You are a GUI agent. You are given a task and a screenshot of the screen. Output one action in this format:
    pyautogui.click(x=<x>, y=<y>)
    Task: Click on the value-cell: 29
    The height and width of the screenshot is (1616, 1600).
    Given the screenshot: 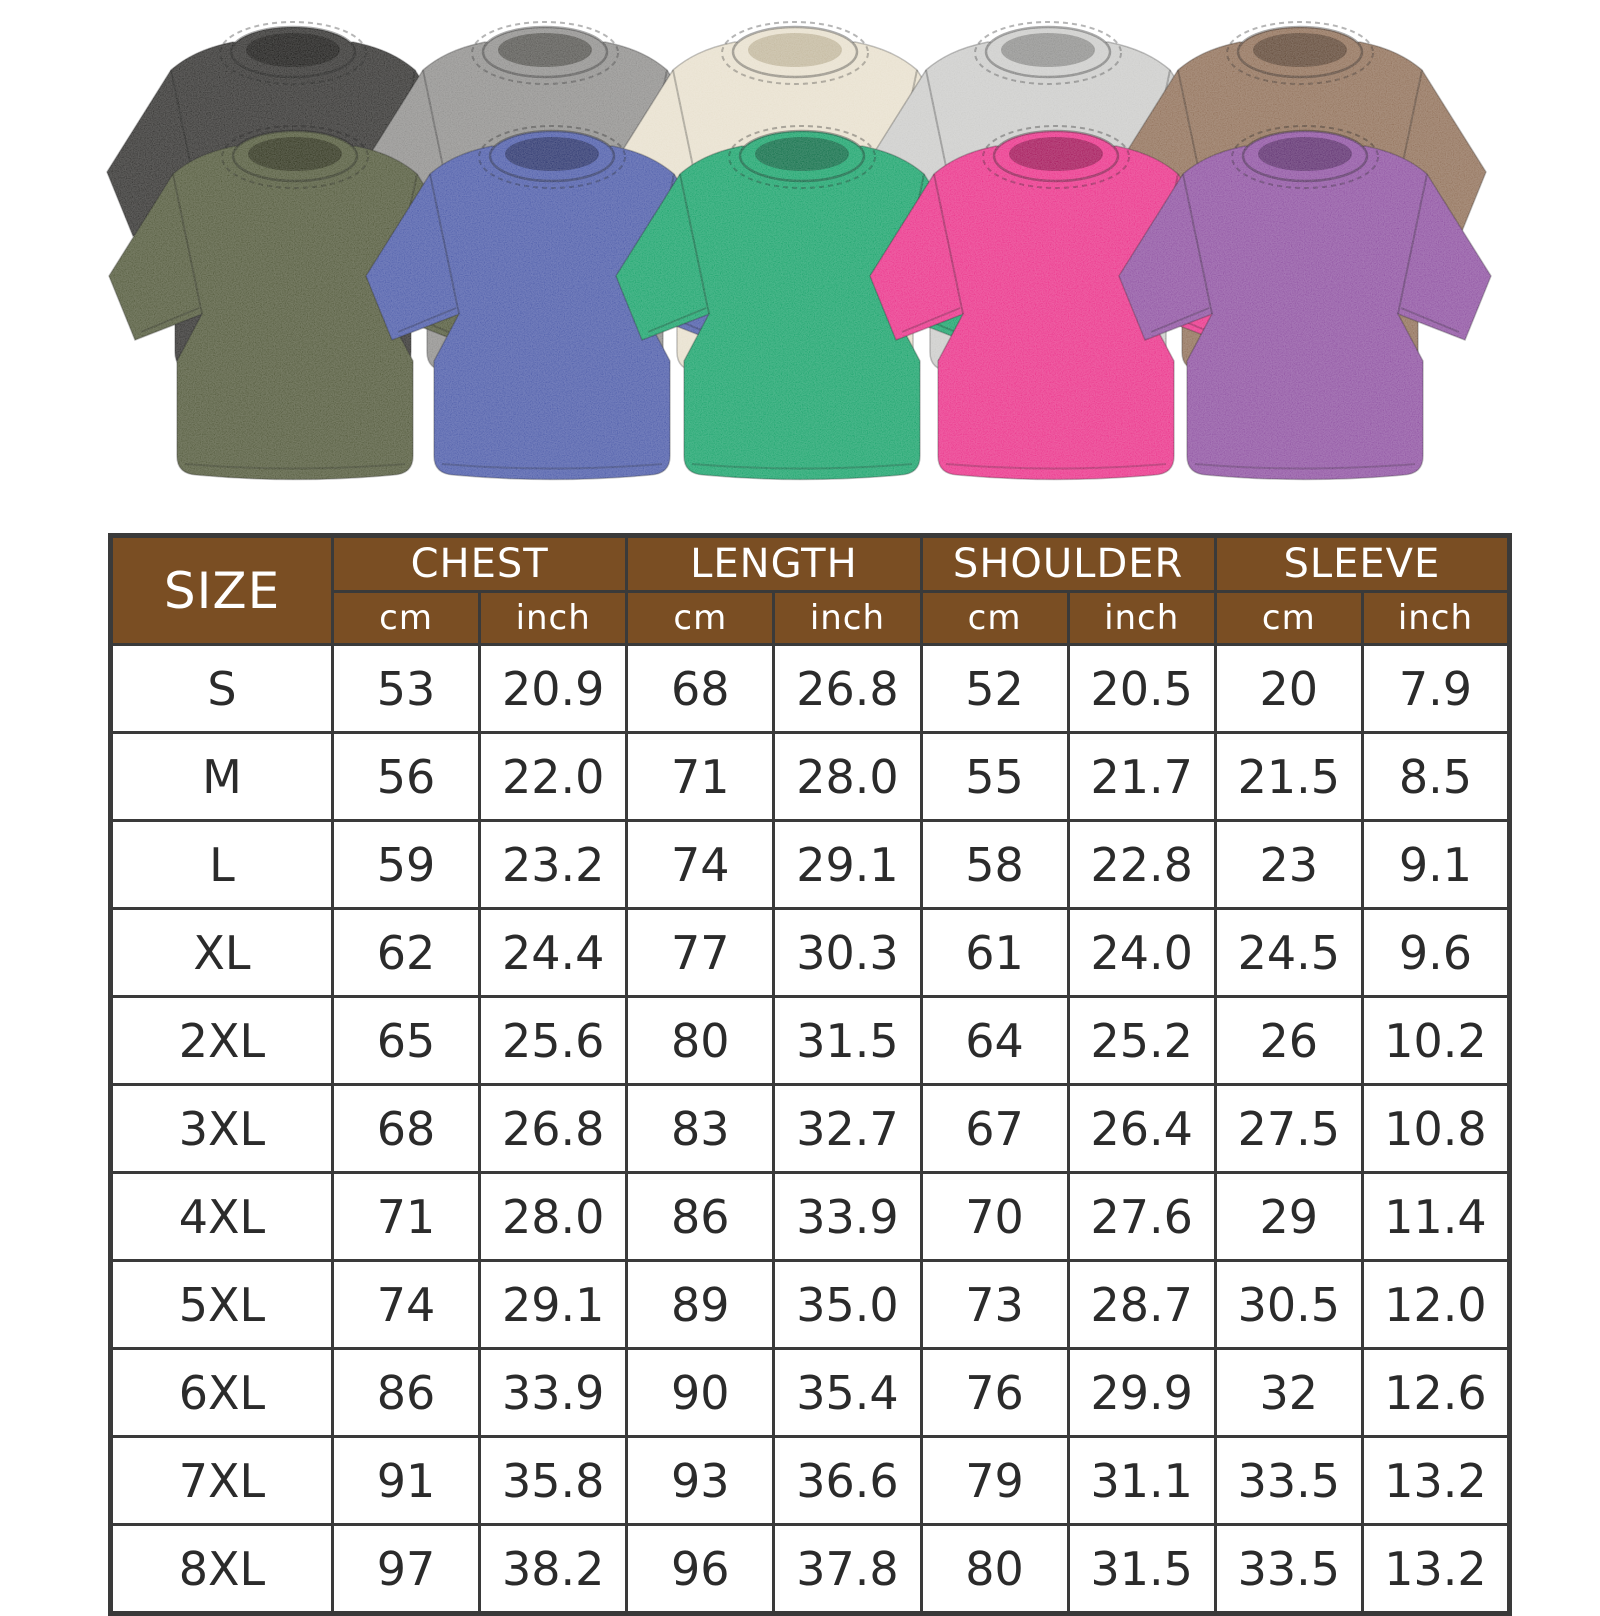 What is the action you would take?
    pyautogui.click(x=1288, y=1216)
    